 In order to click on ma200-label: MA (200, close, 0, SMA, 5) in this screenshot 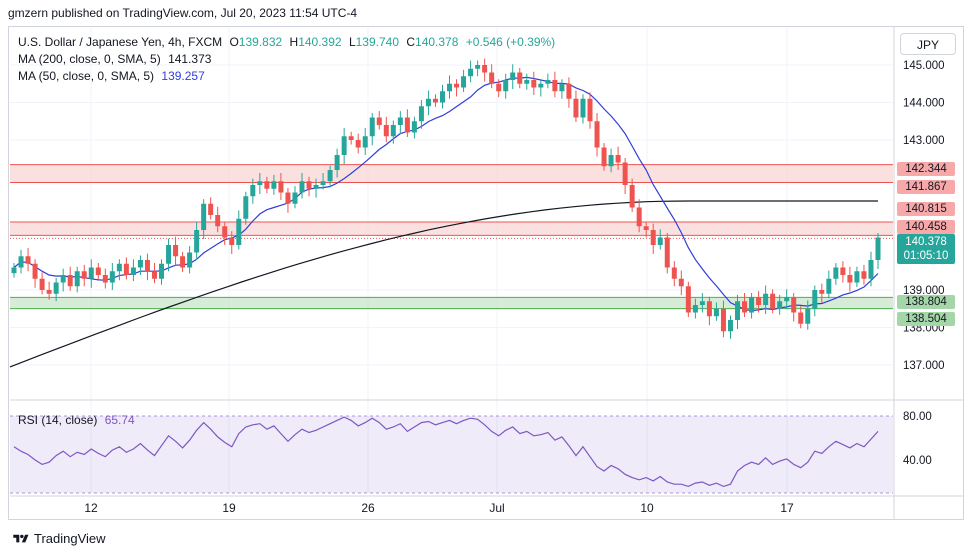, I will do `click(89, 59)`.